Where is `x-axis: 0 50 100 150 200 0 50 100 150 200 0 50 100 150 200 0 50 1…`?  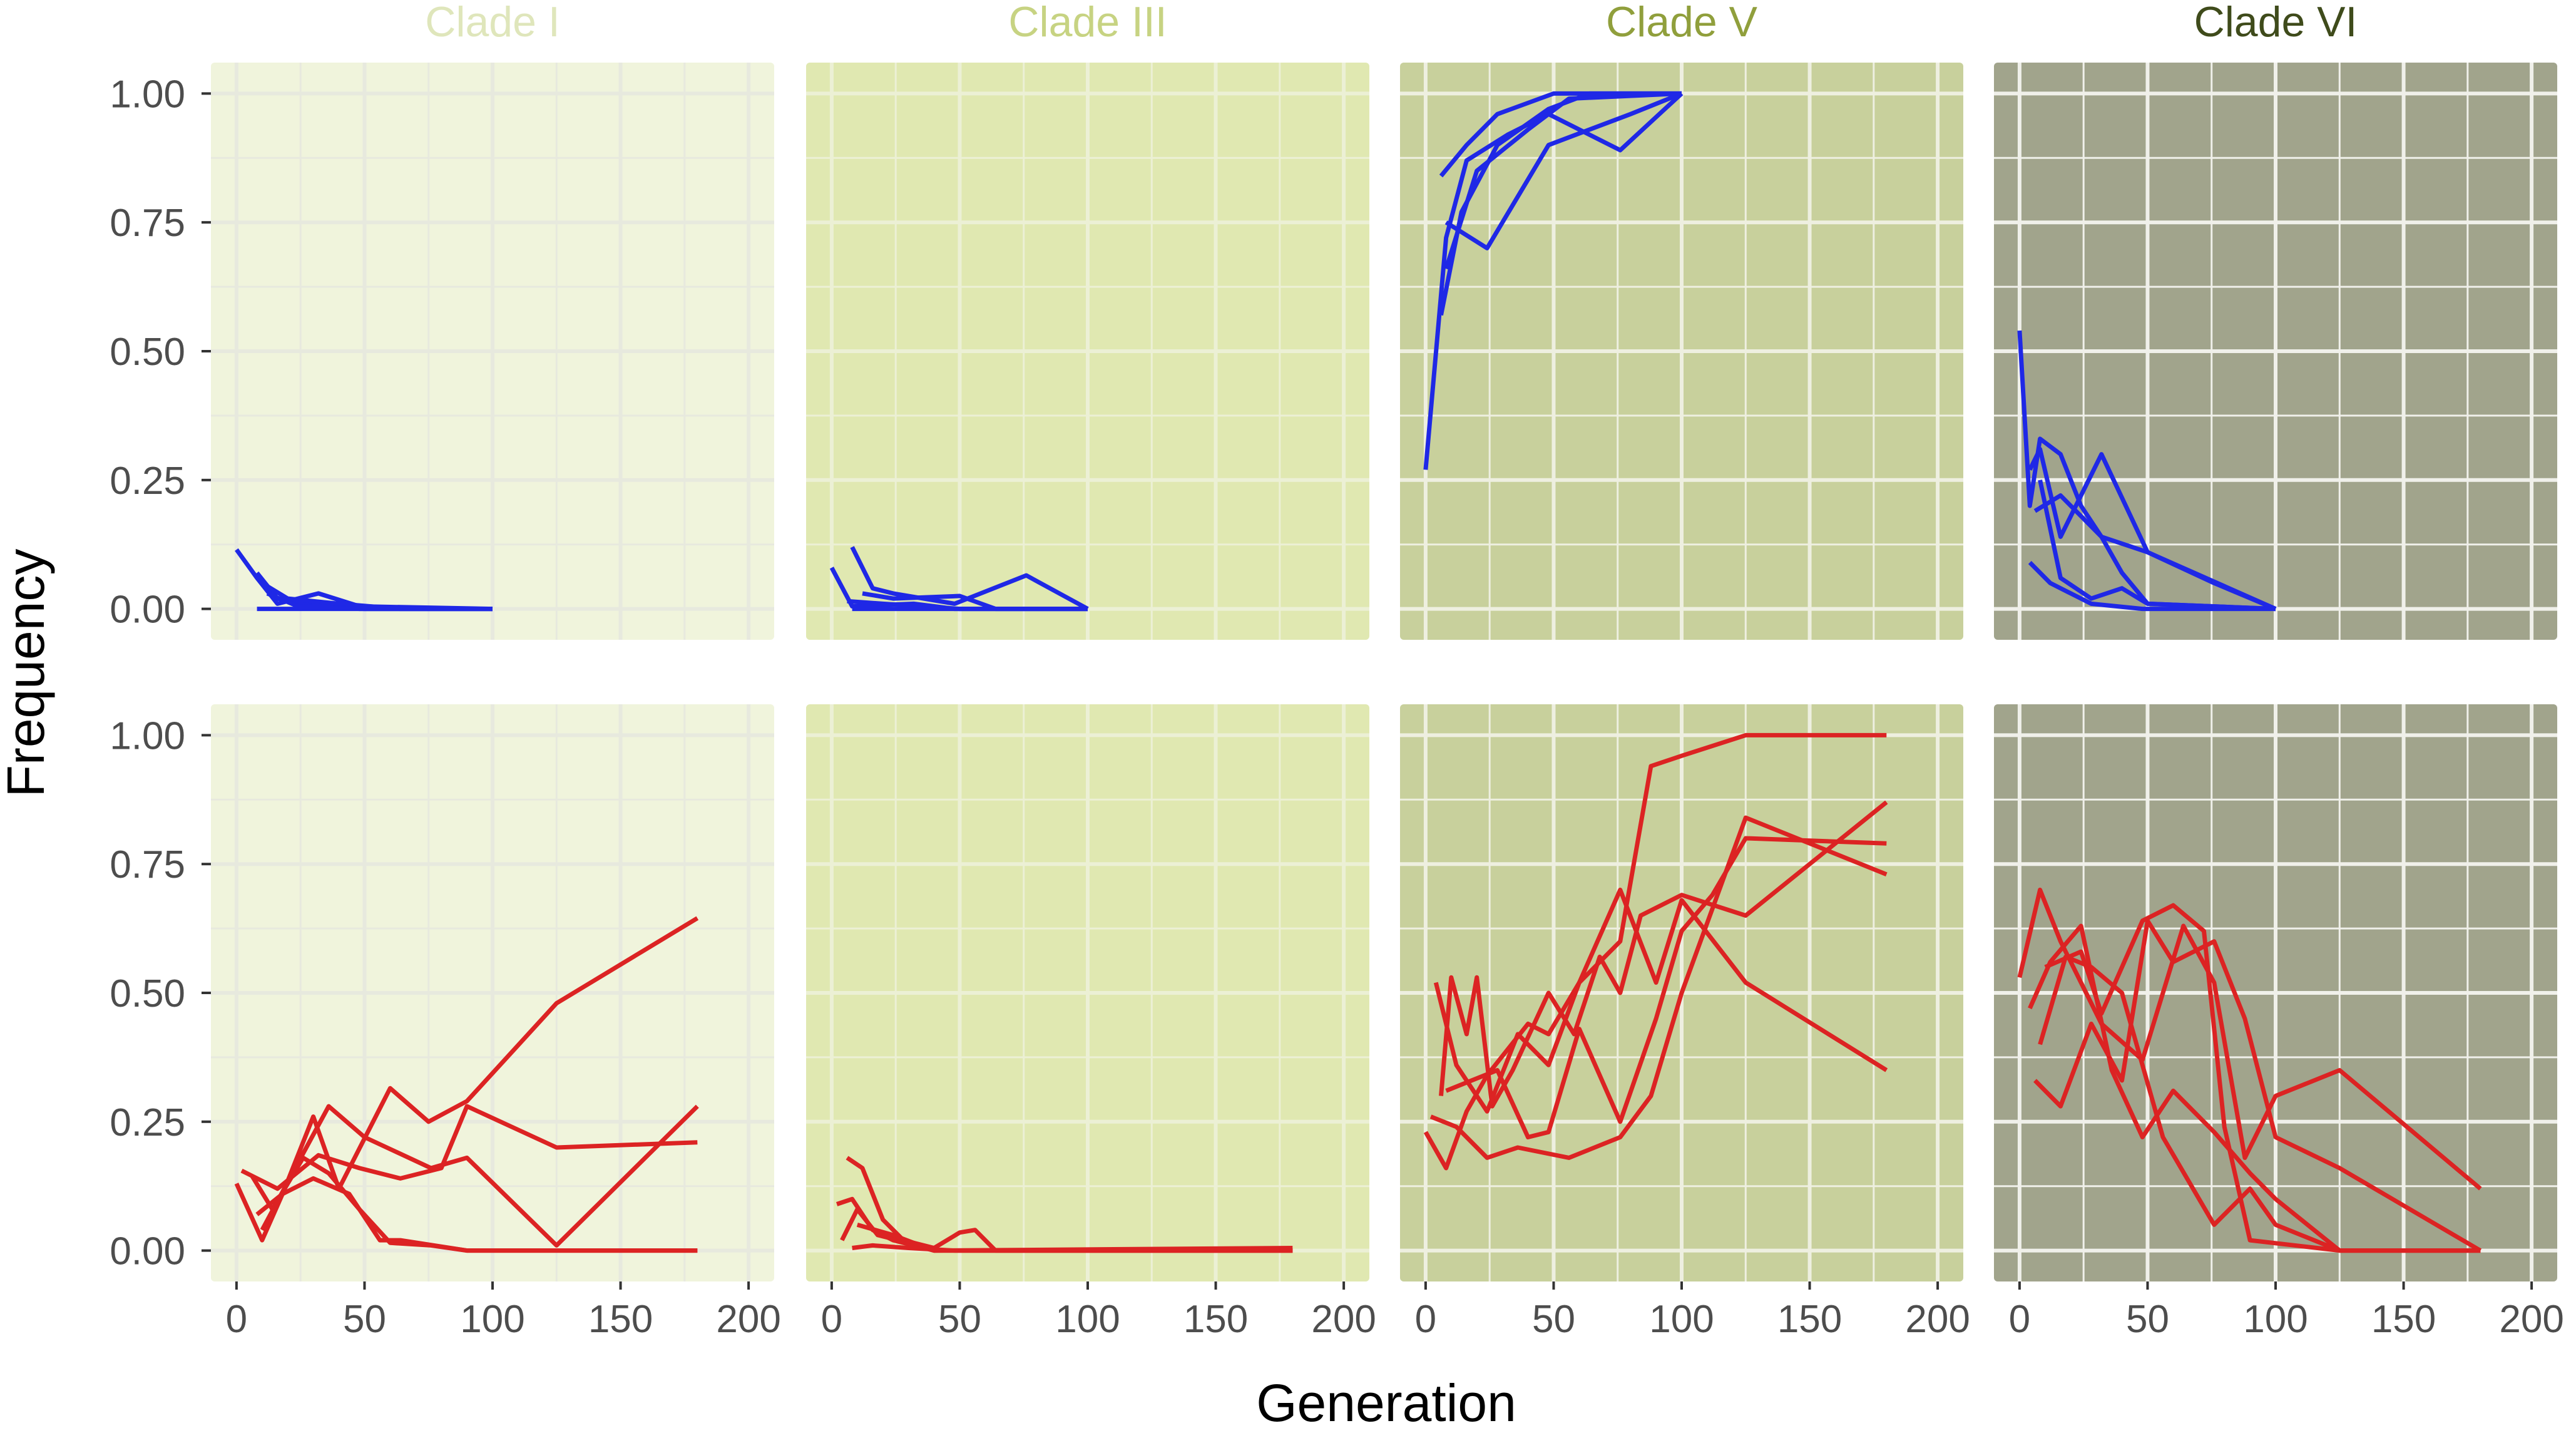
x-axis: 0 50 100 150 200 0 50 100 150 200 0 50 100 150 200 0 50 1… is located at coordinates (1395, 1311).